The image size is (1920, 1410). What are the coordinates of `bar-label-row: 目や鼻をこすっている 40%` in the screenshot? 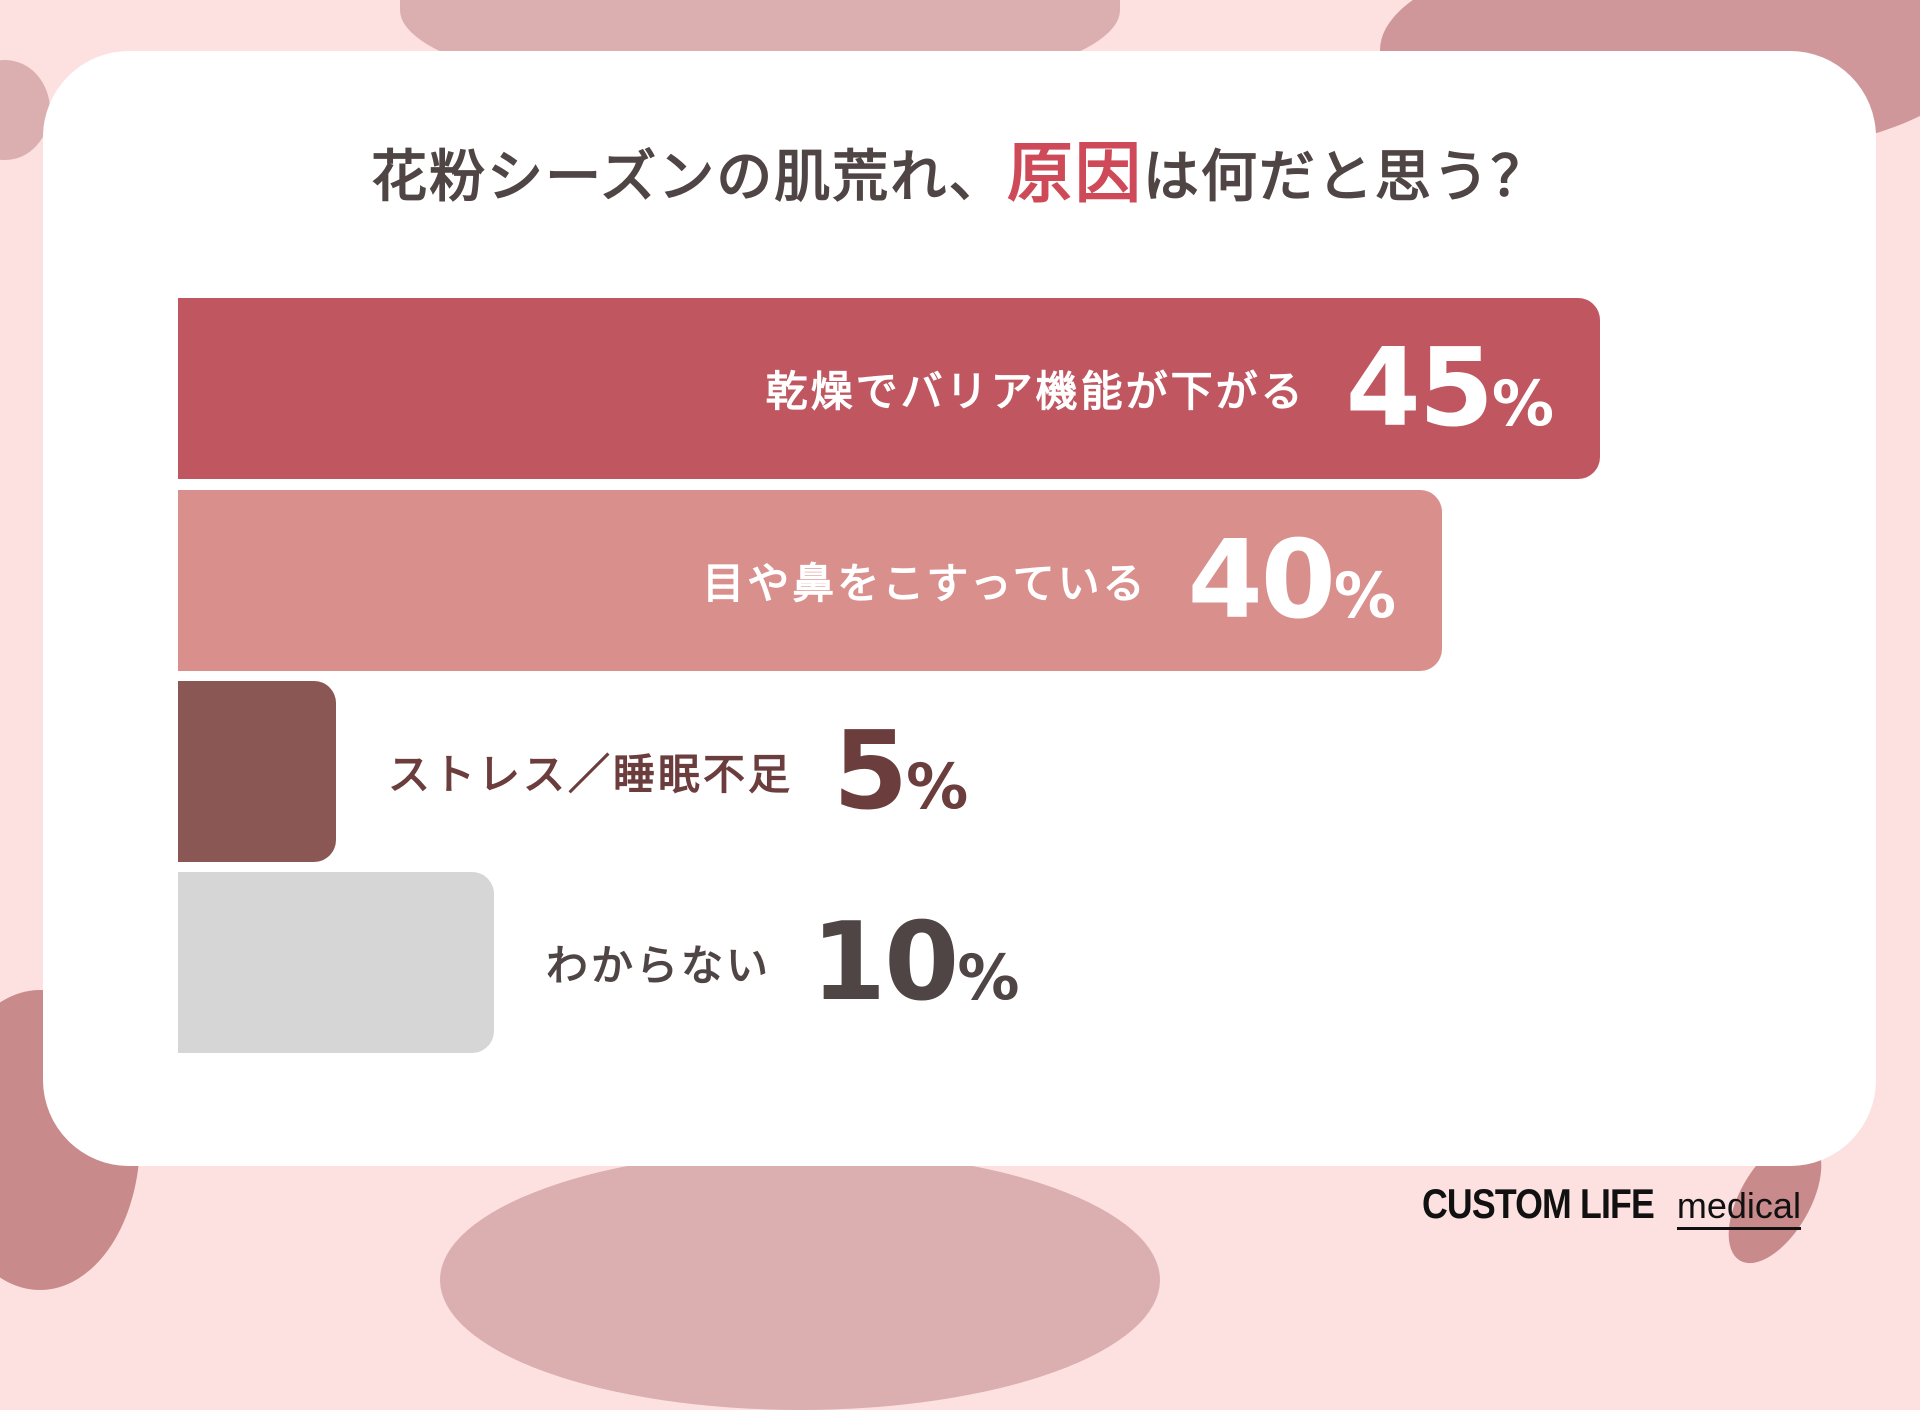 It's located at (787, 580).